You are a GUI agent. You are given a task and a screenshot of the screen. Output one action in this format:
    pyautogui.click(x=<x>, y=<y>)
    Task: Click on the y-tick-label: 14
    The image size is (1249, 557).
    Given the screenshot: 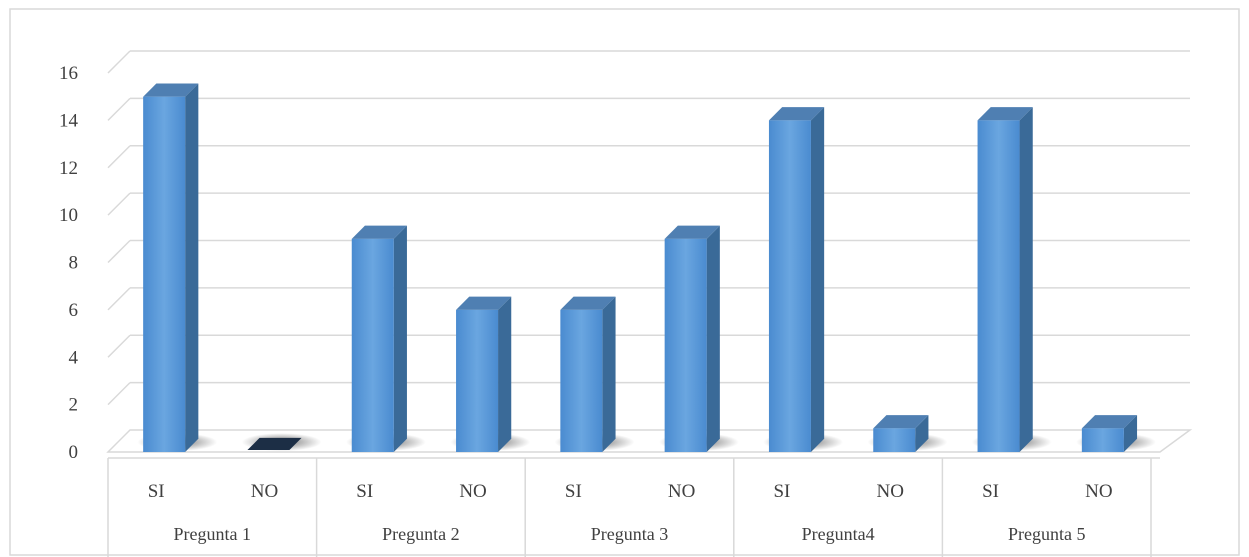 What is the action you would take?
    pyautogui.click(x=69, y=120)
    